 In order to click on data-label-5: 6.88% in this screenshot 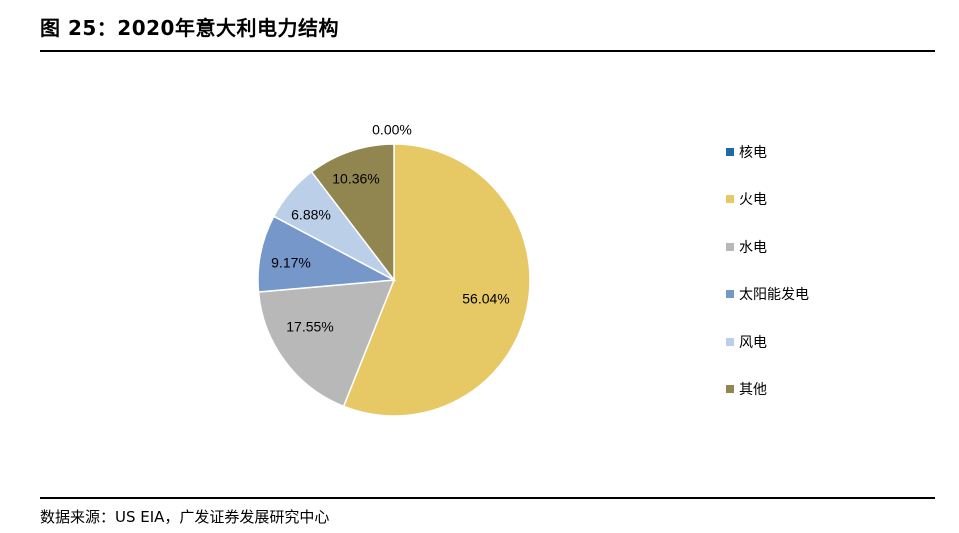, I will do `click(311, 215)`.